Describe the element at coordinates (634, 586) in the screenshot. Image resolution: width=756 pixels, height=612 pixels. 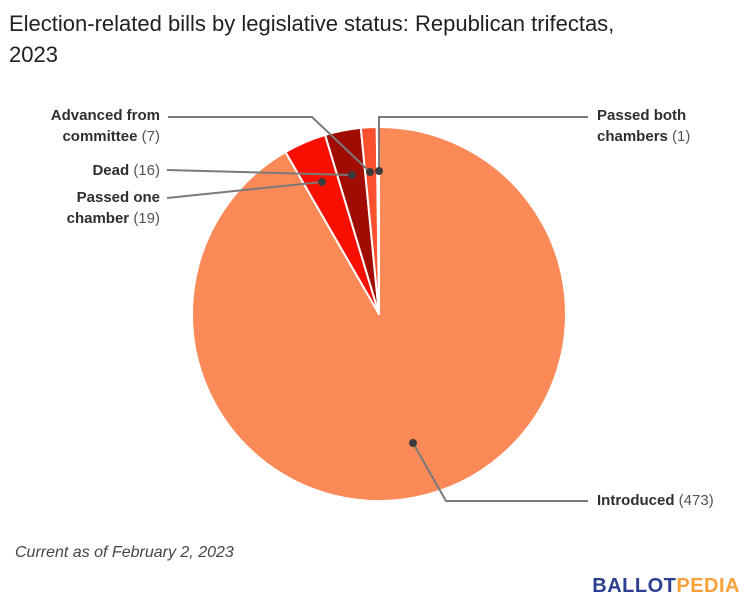
I see `logo-ballot-text: BALLOT` at that location.